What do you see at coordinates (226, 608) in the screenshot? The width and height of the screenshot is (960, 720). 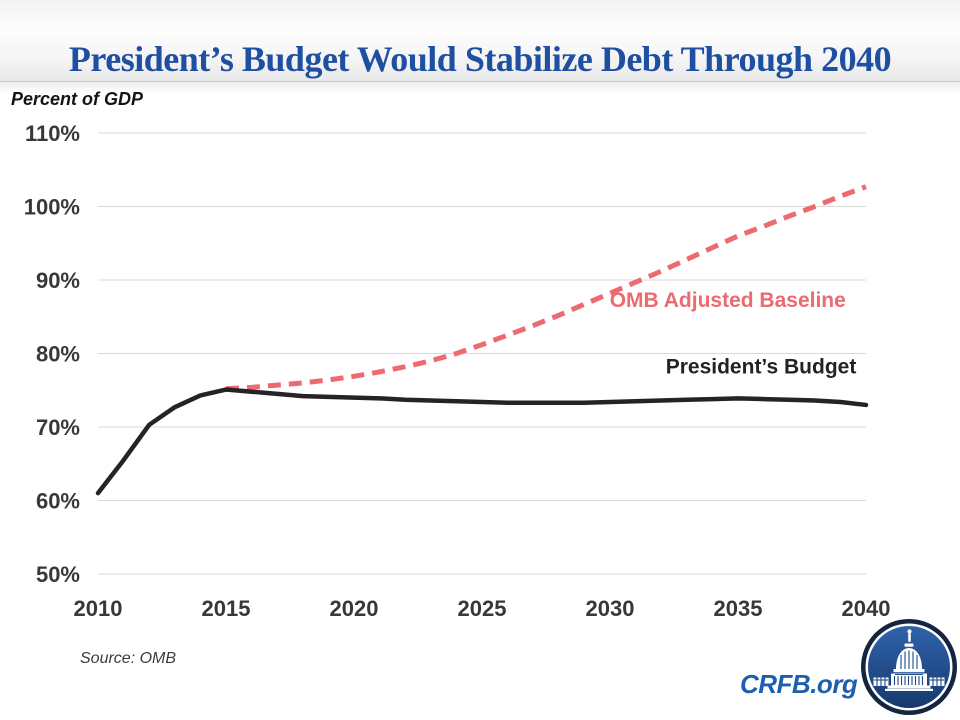 I see `x-tick-label: 2015` at bounding box center [226, 608].